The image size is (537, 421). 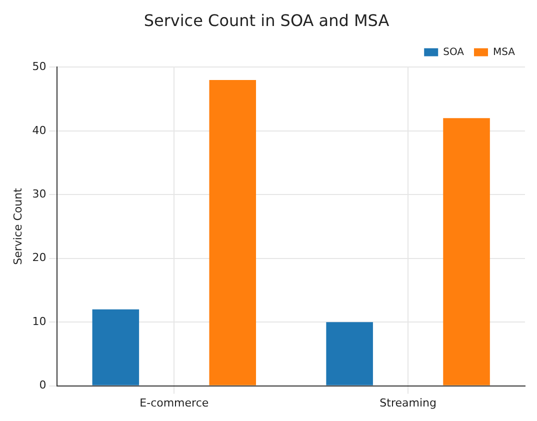 I want to click on chart-title: Service Count in SOA and MSA, so click(x=267, y=20).